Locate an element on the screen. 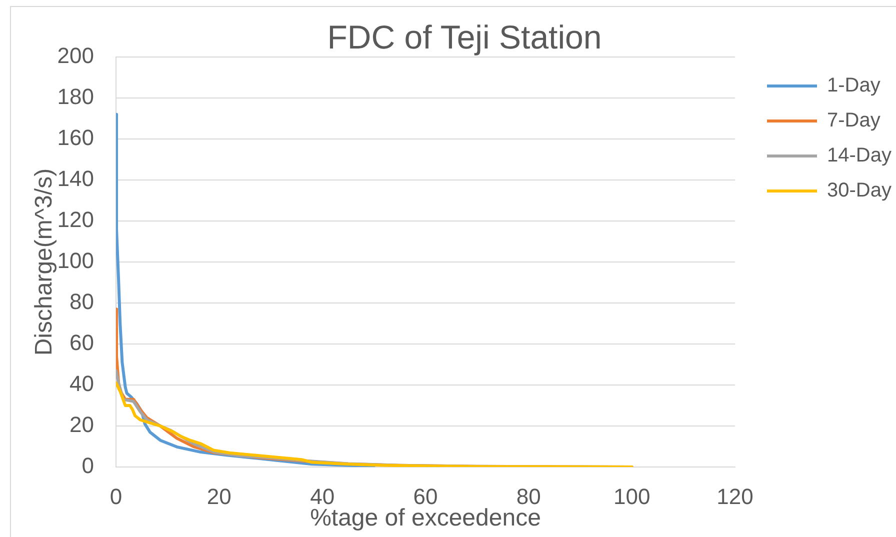 The width and height of the screenshot is (896, 537). y-tick-label: 40 is located at coordinates (82, 383).